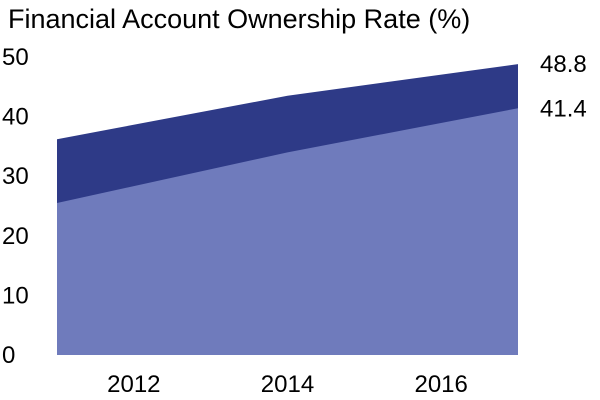 The image size is (600, 400). I want to click on series-end-label-0: 48.8, so click(563, 64).